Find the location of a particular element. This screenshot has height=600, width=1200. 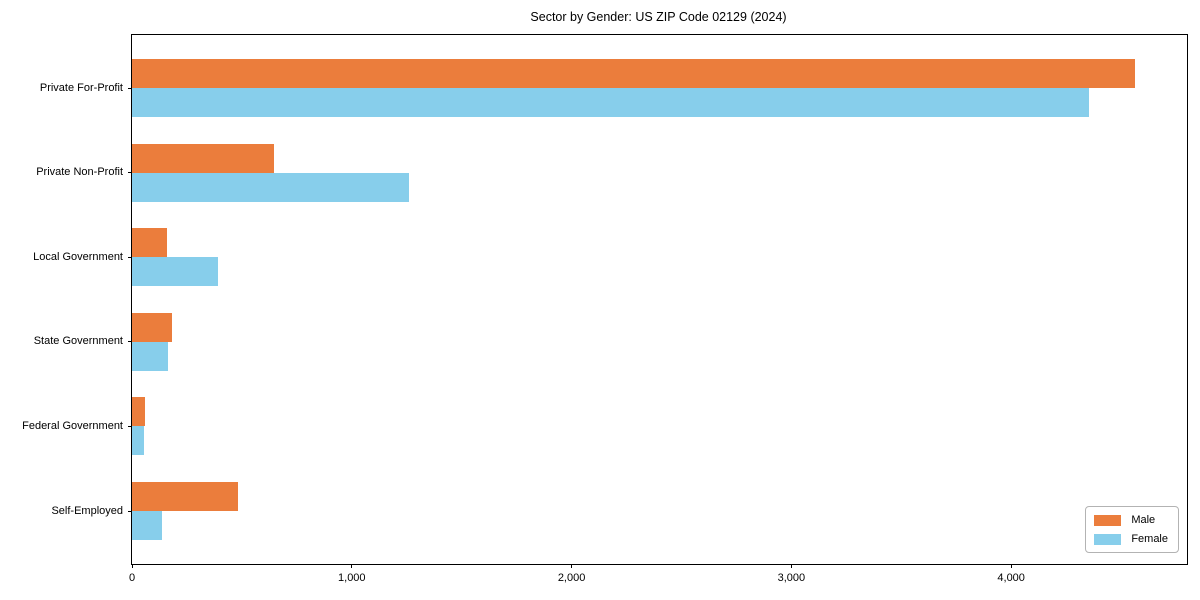

bar-female-private-for-profit is located at coordinates (611, 102).